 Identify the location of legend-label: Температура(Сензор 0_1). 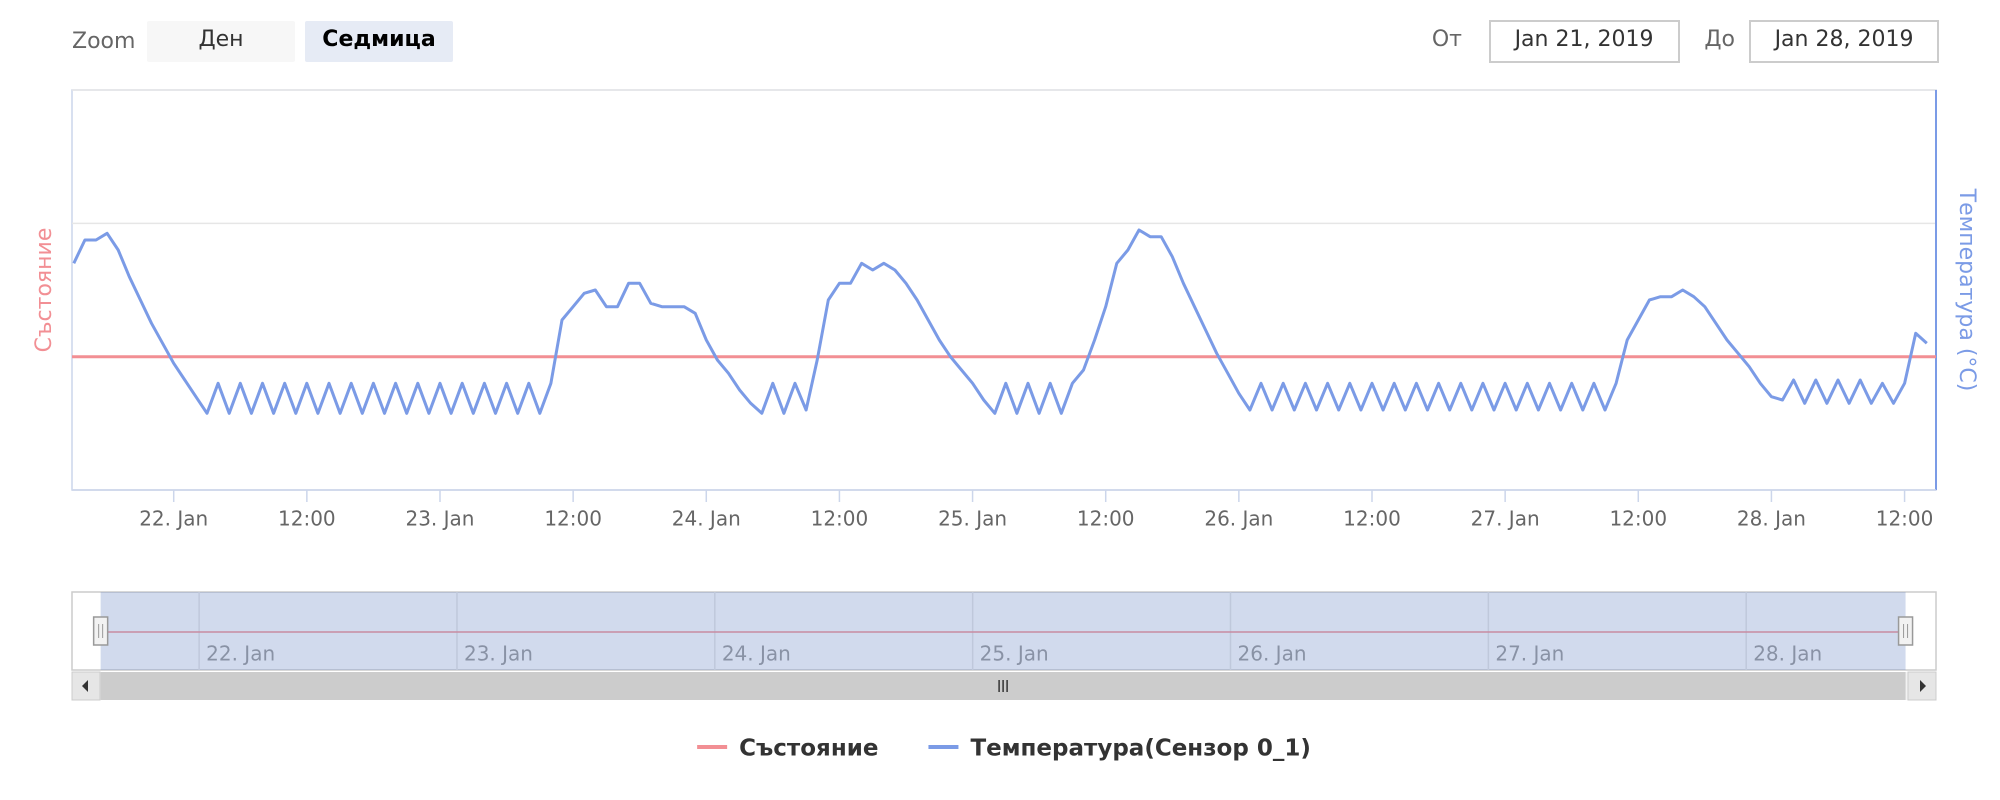
(1140, 749).